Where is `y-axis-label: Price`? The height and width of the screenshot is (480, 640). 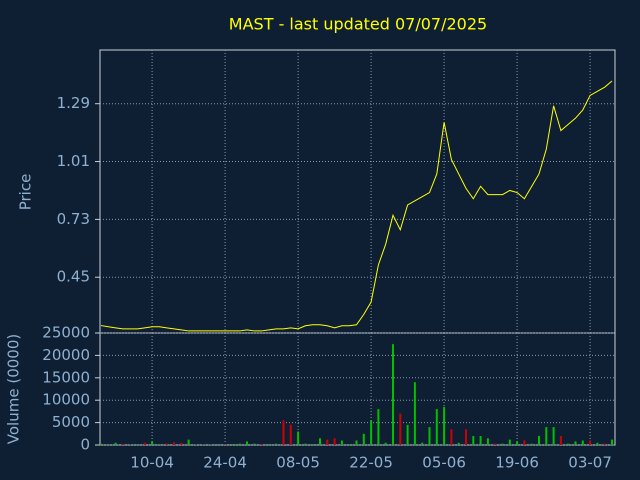
y-axis-label: Price is located at coordinates (26, 192).